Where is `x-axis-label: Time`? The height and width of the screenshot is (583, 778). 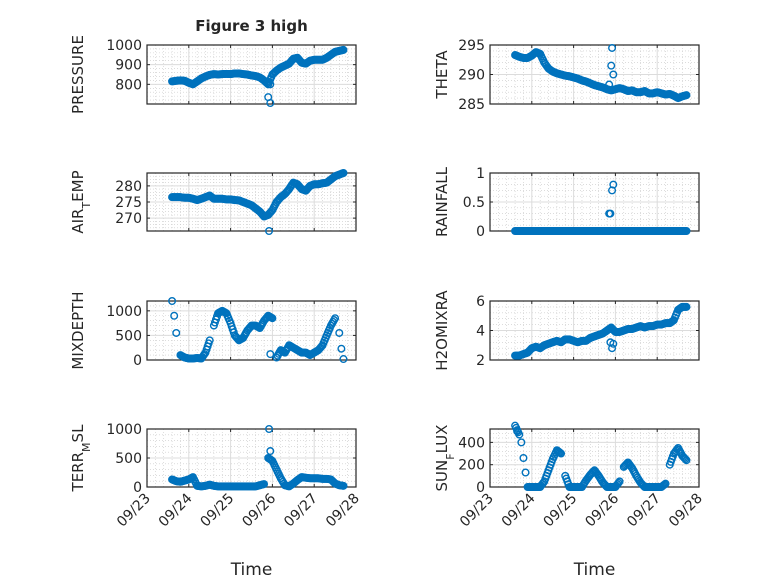
x-axis-label: Time is located at coordinates (251, 570).